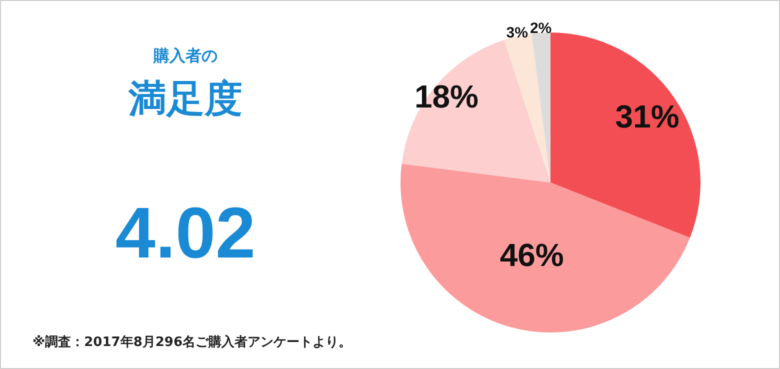  Describe the element at coordinates (185, 55) in the screenshot. I see `text: 購入者の` at that location.